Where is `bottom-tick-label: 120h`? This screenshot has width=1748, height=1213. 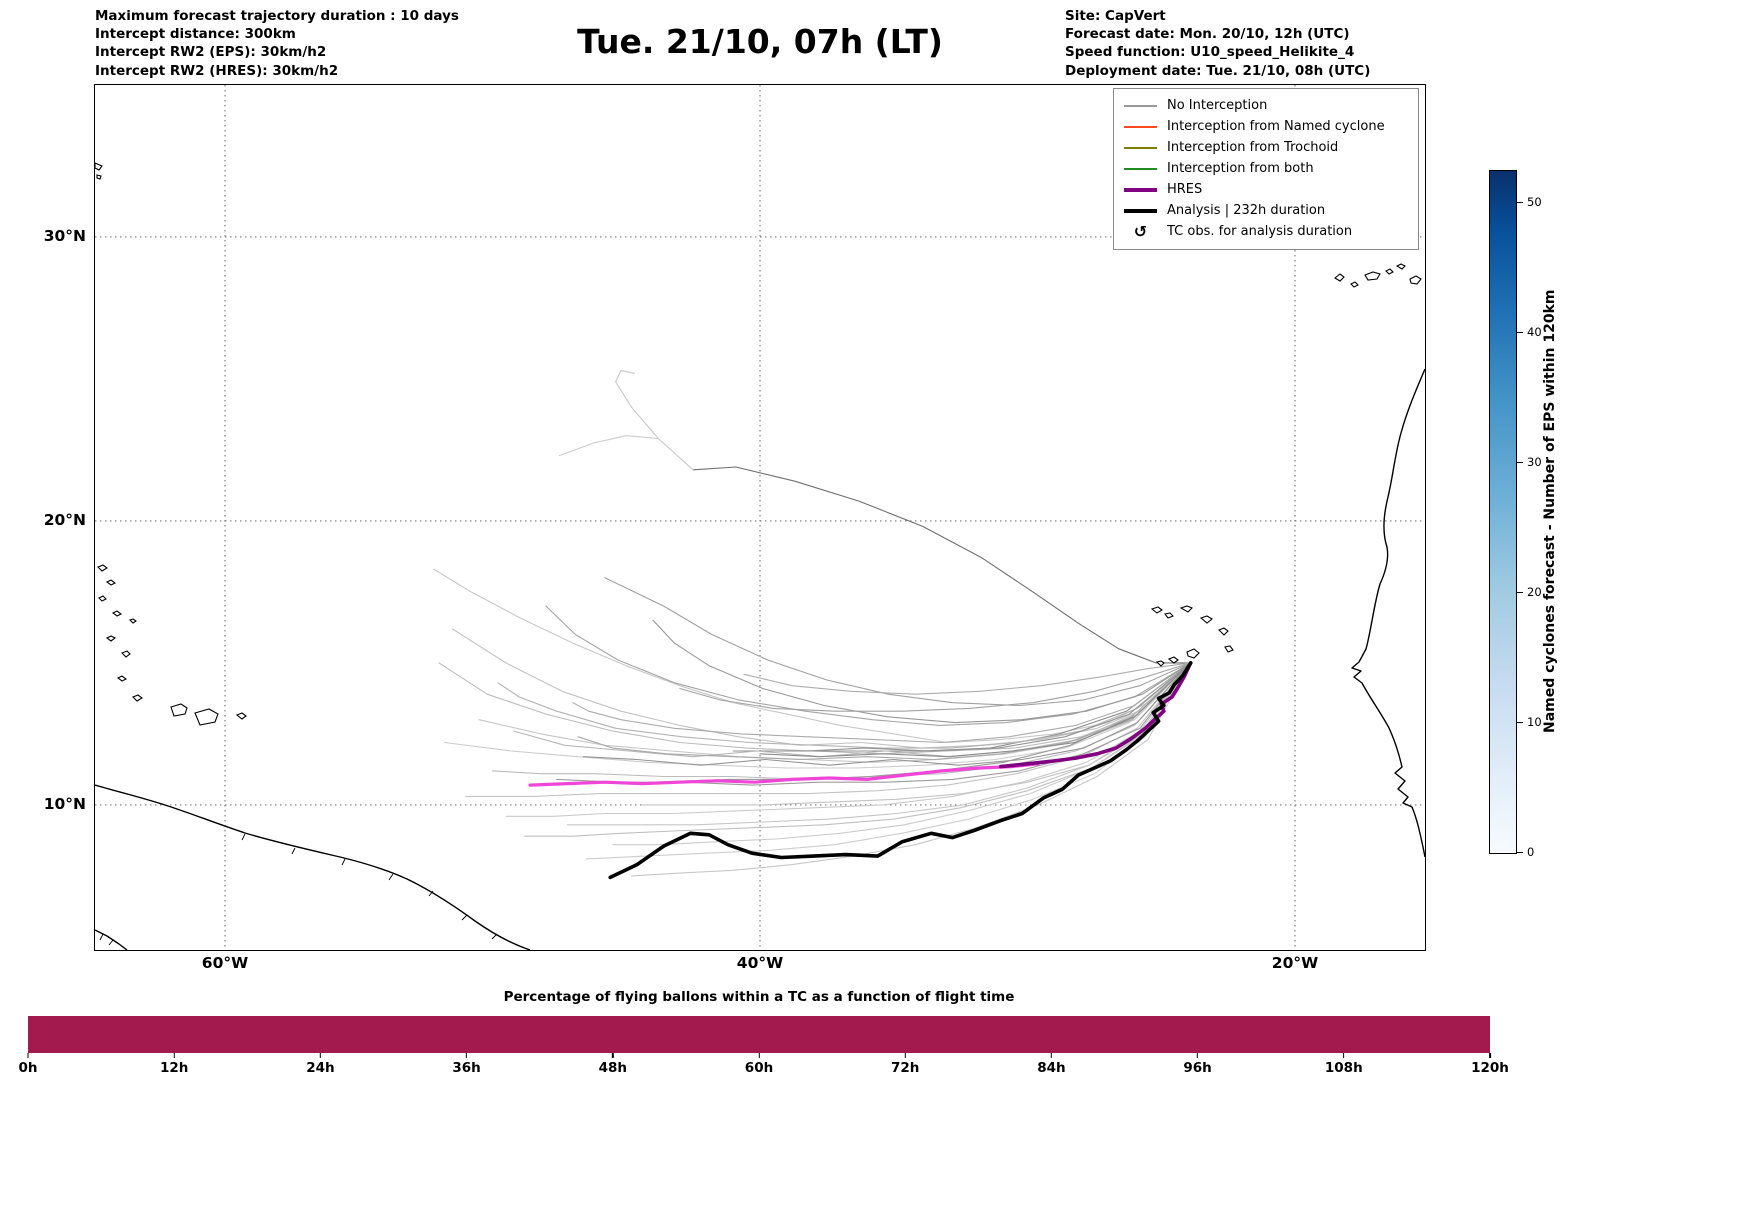
bottom-tick-label: 120h is located at coordinates (1490, 1068).